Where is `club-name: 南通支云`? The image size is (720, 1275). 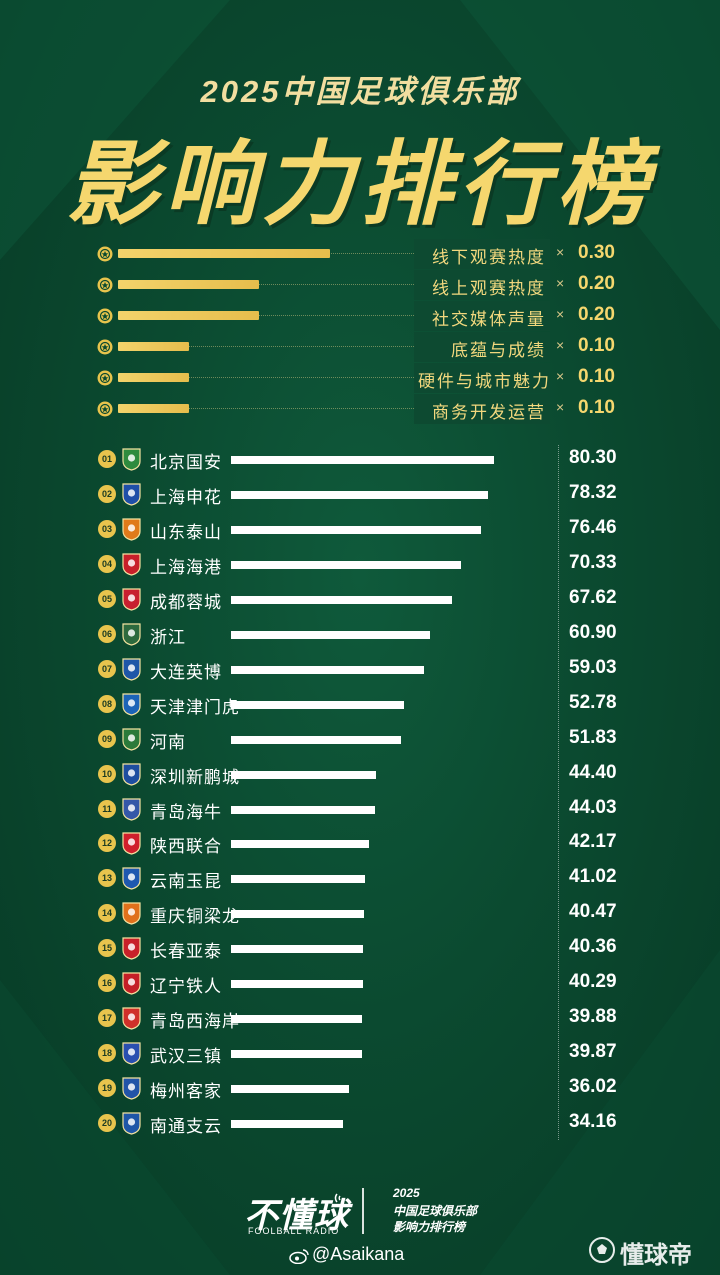 club-name: 南通支云 is located at coordinates (186, 1127).